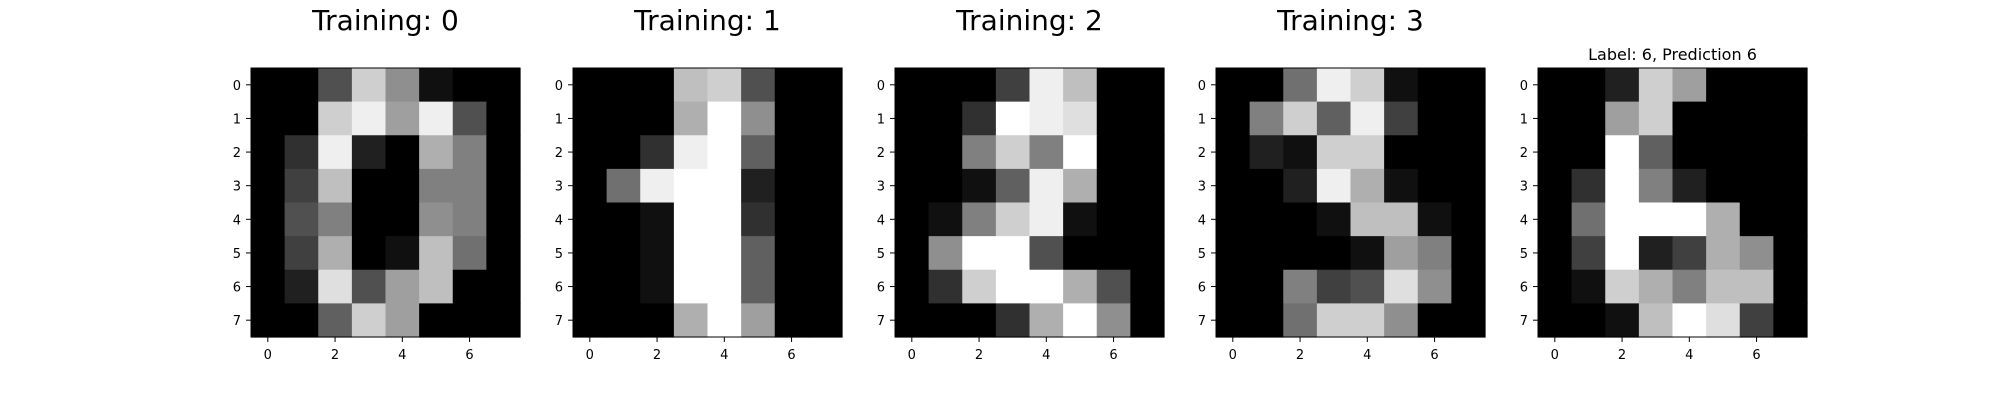 The image size is (2000, 400). What do you see at coordinates (1664, 204) in the screenshot?
I see `digit-panel-4: Label: 6, Prediction 6 0 1 2 3 4 5 6 7 0 2 4 6` at bounding box center [1664, 204].